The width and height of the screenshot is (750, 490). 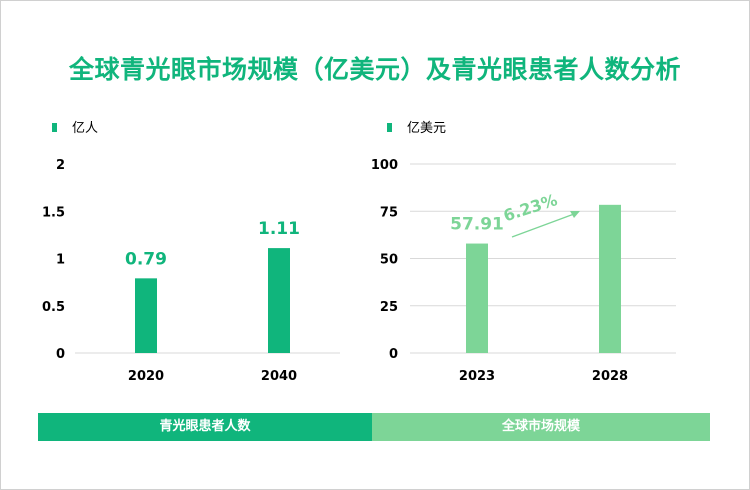 I want to click on legend-label: 亿人, so click(x=85, y=128).